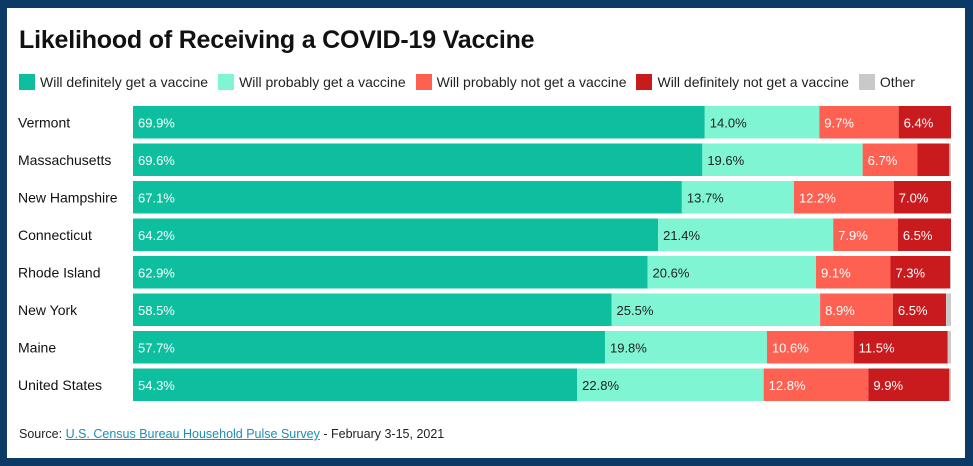 This screenshot has width=973, height=466. What do you see at coordinates (382, 434) in the screenshot?
I see `source-suffix: - February 3-15, 2021` at bounding box center [382, 434].